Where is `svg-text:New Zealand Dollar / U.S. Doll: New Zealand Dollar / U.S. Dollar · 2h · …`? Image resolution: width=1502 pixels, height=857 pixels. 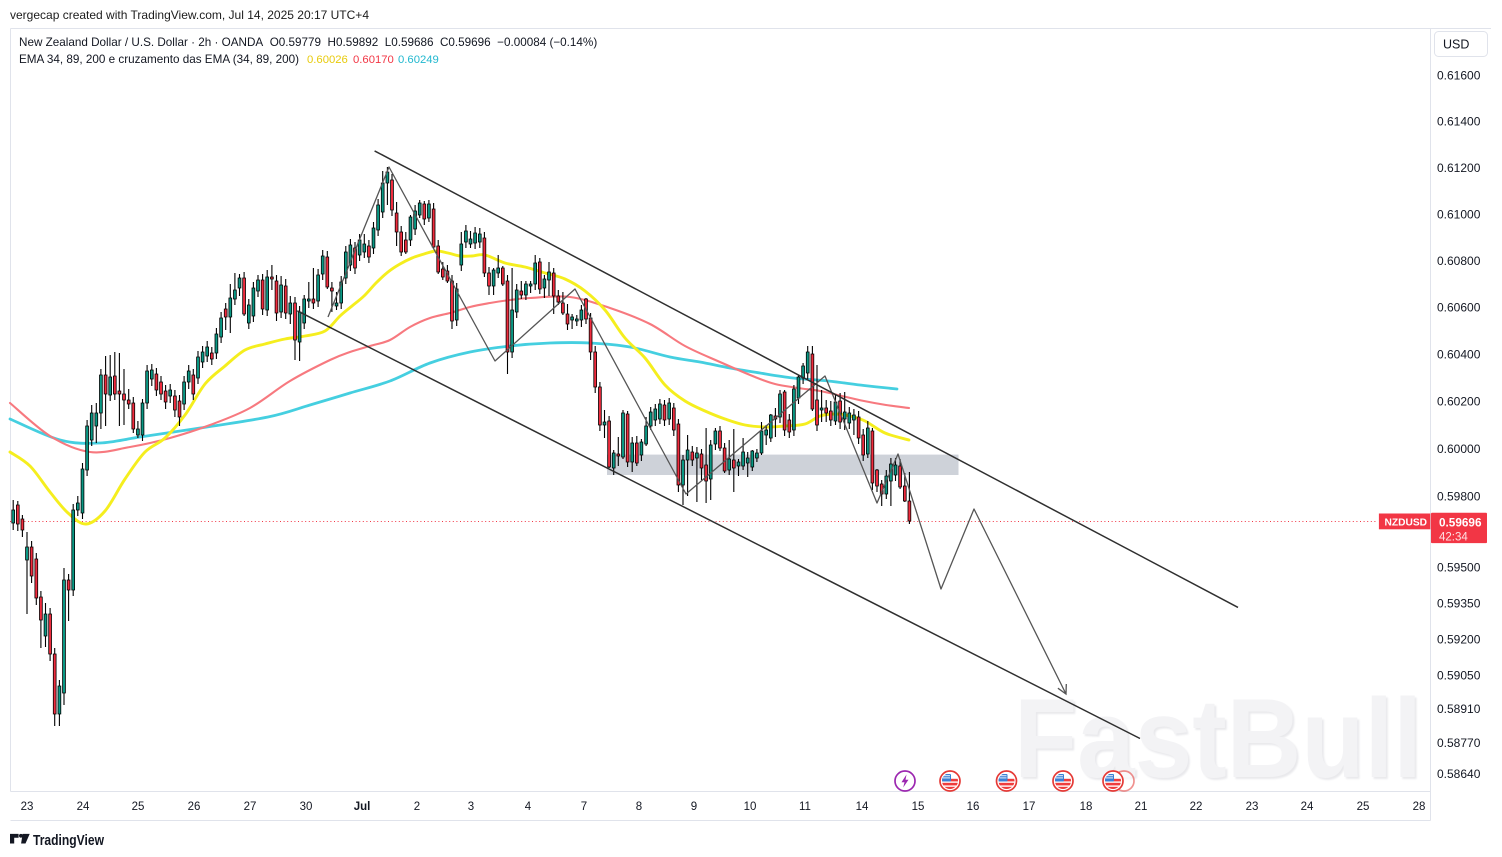 svg-text:New Zealand Dollar / U.S. Doll: New Zealand Dollar / U.S. Dollar · 2h · … is located at coordinates (308, 42).